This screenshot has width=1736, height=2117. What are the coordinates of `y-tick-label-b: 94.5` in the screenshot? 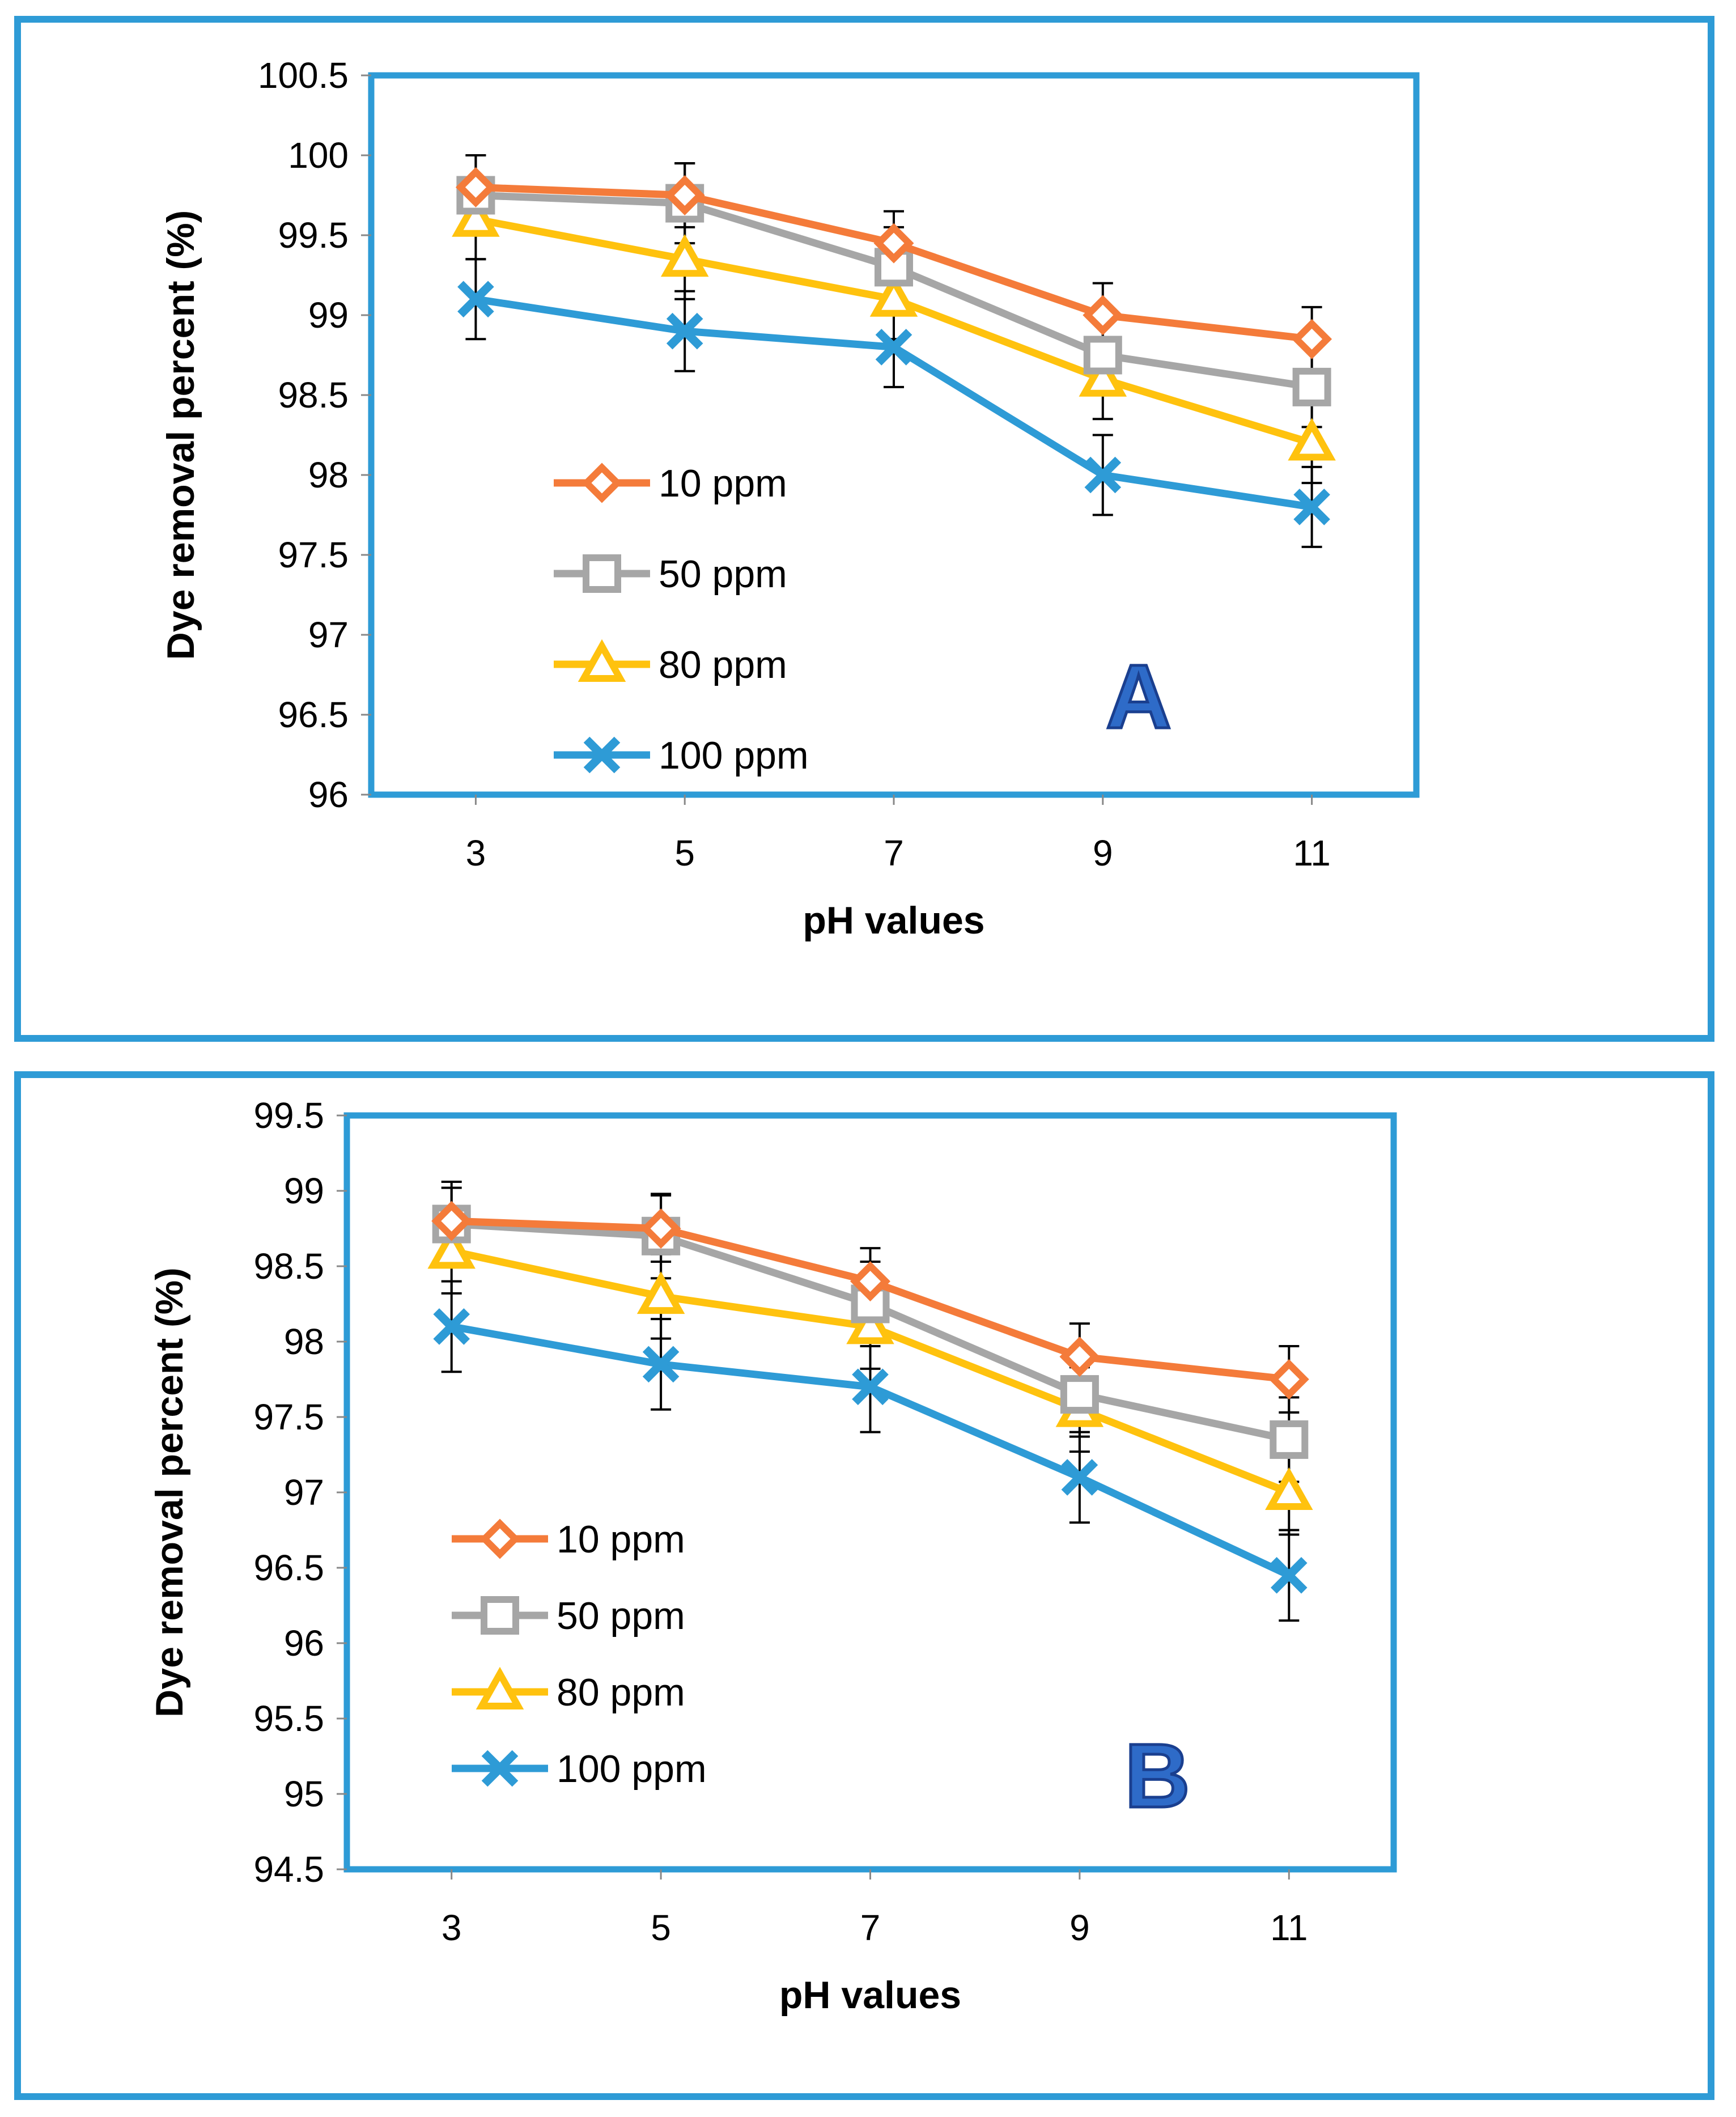 It's located at (288, 1869).